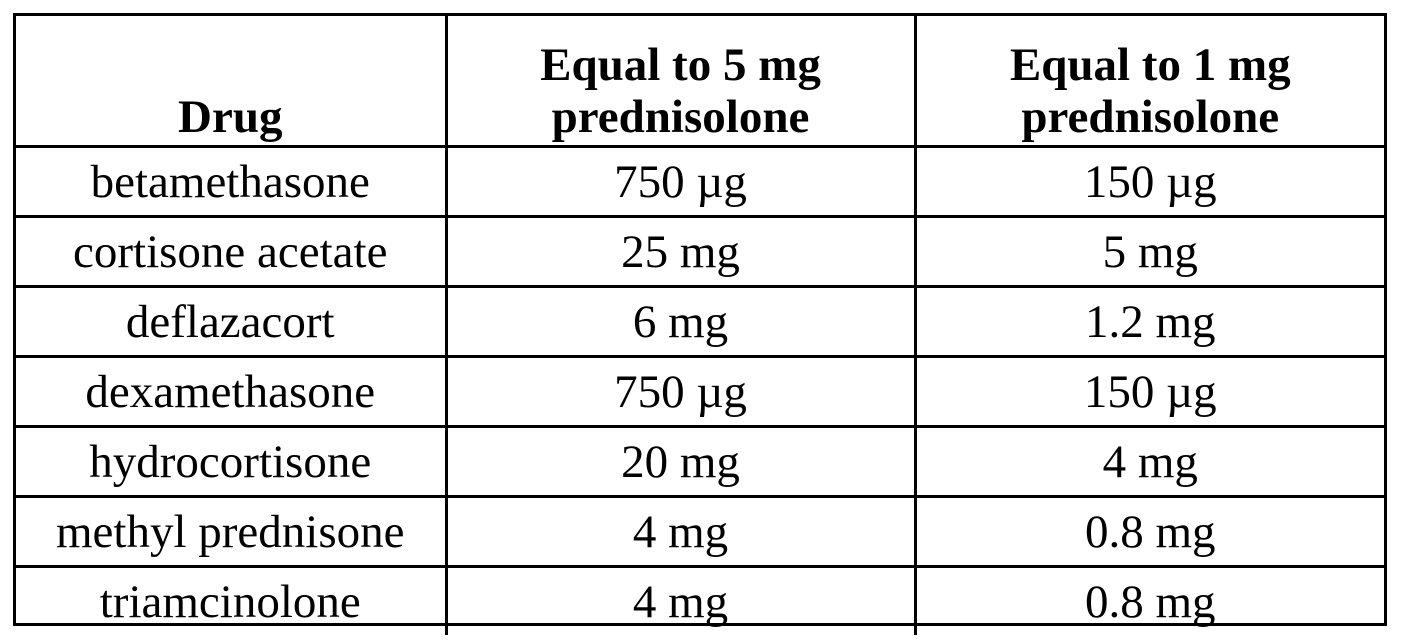 This screenshot has height=641, width=1403. Describe the element at coordinates (231, 81) in the screenshot. I see `header-drug: Drug` at that location.